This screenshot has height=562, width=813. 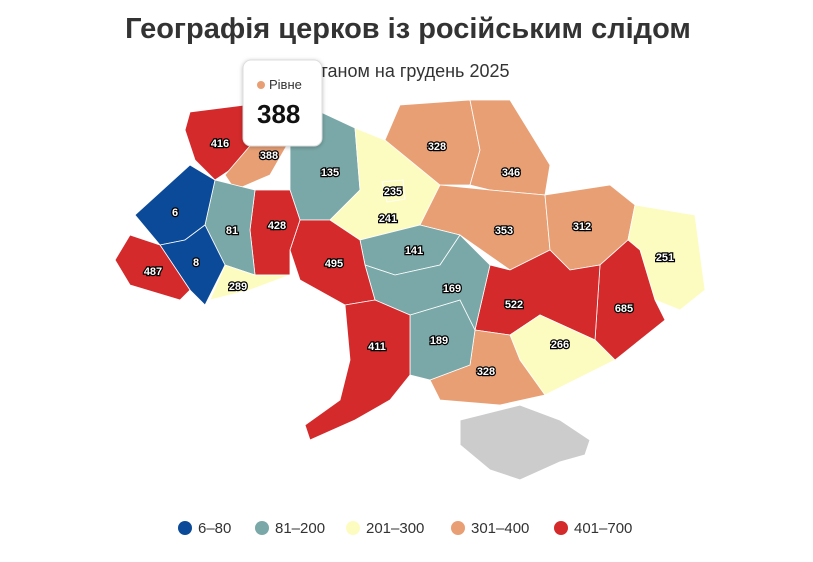 I want to click on legend-label: 81–200, so click(x=300, y=528).